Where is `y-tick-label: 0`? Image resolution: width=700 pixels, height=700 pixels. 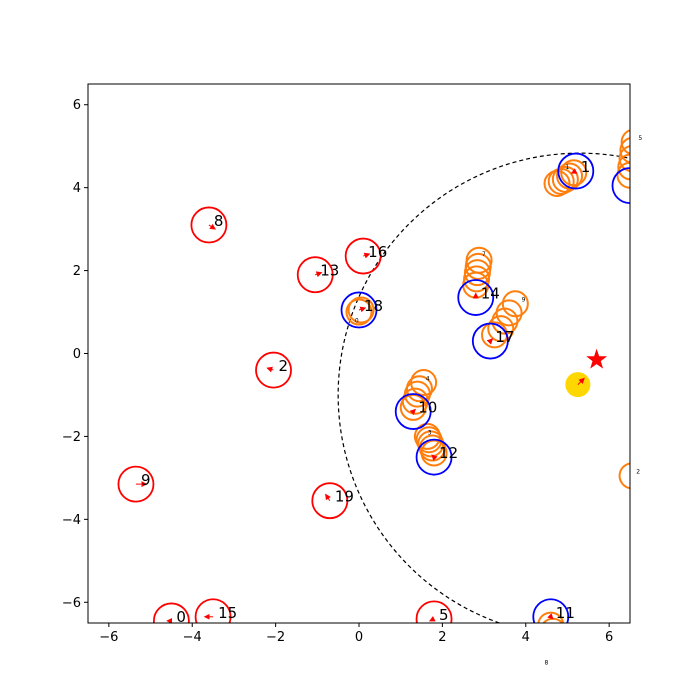 y-tick-label: 0 is located at coordinates (77, 354).